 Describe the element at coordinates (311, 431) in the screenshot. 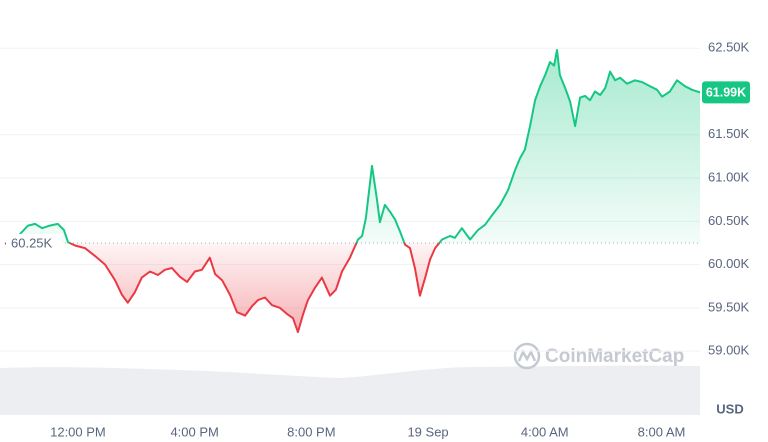

I see `x-tick-label: 8:00 PM` at that location.